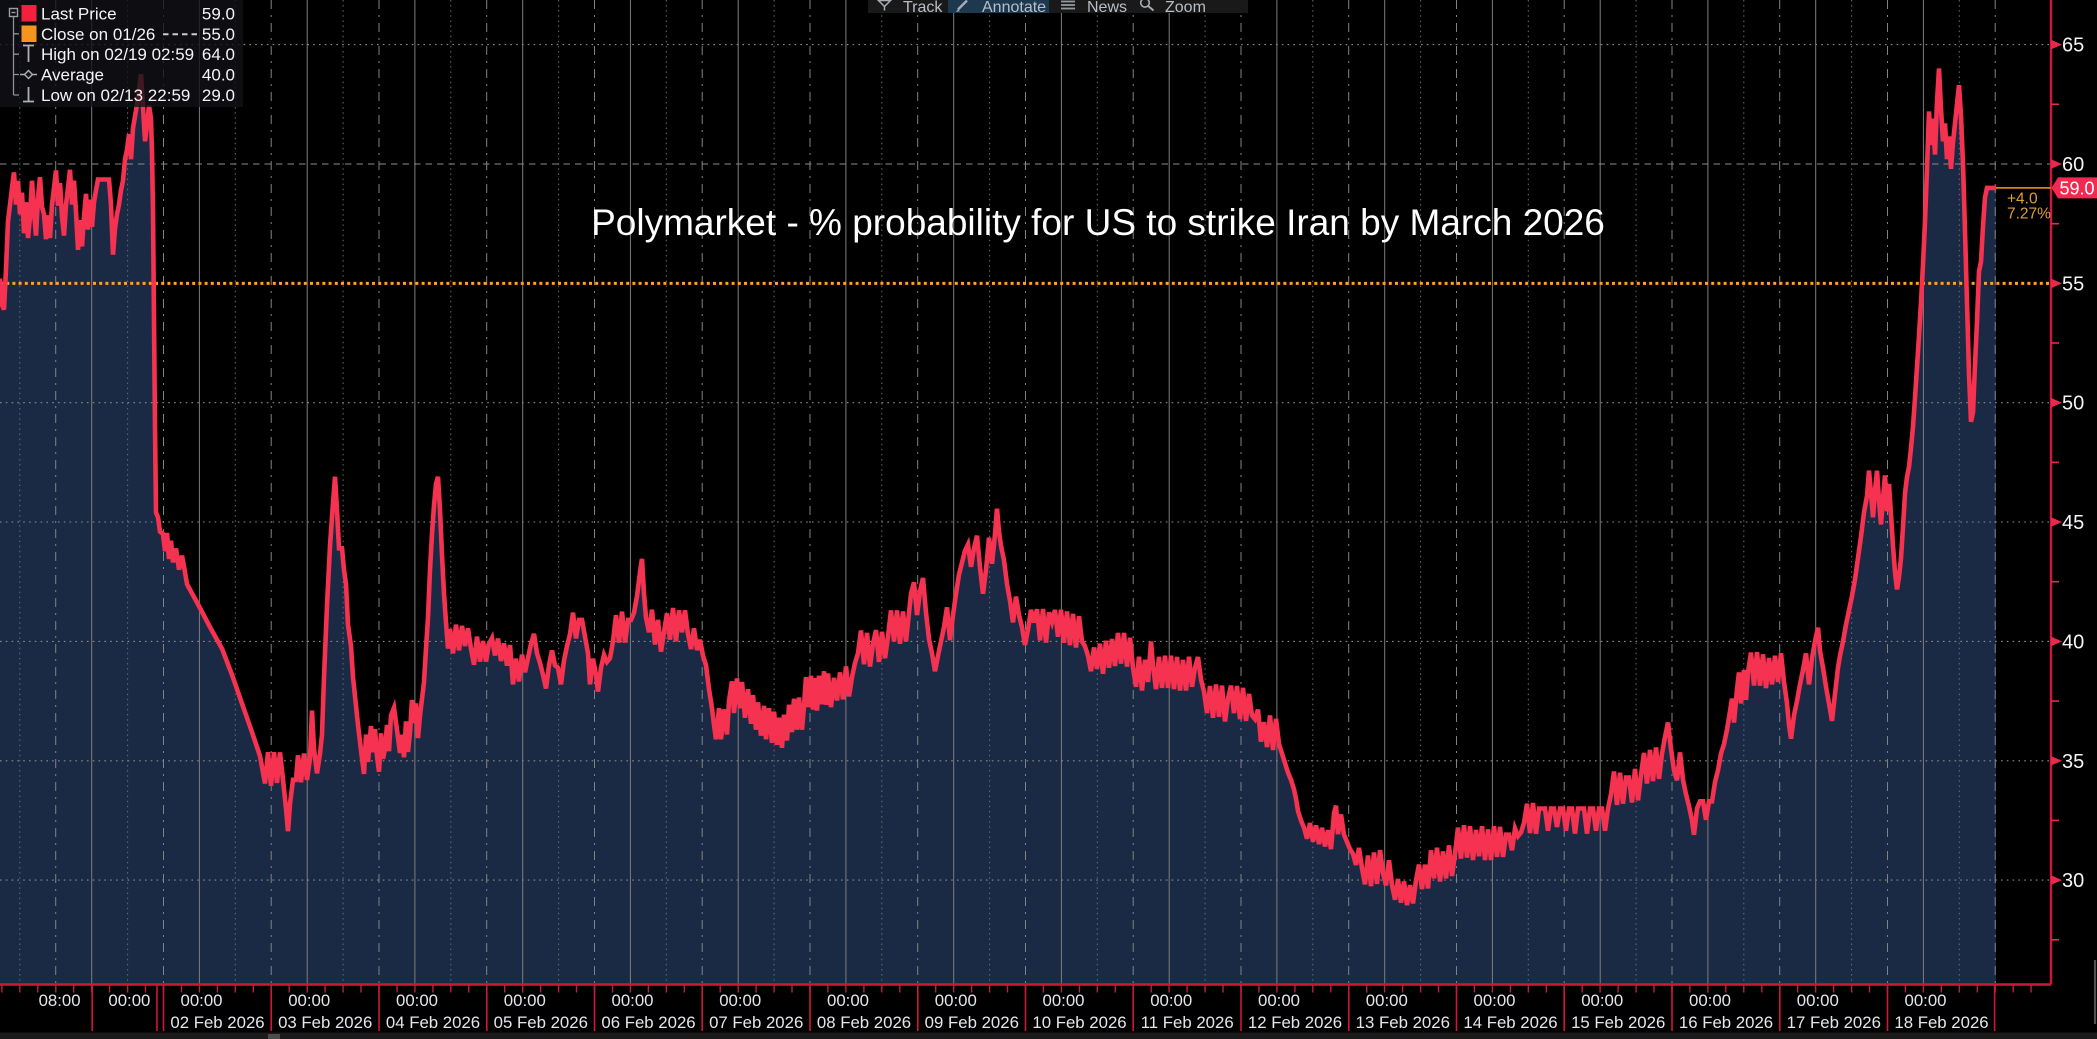  I want to click on svg-text: 17 Feb 2026, so click(1834, 1022).